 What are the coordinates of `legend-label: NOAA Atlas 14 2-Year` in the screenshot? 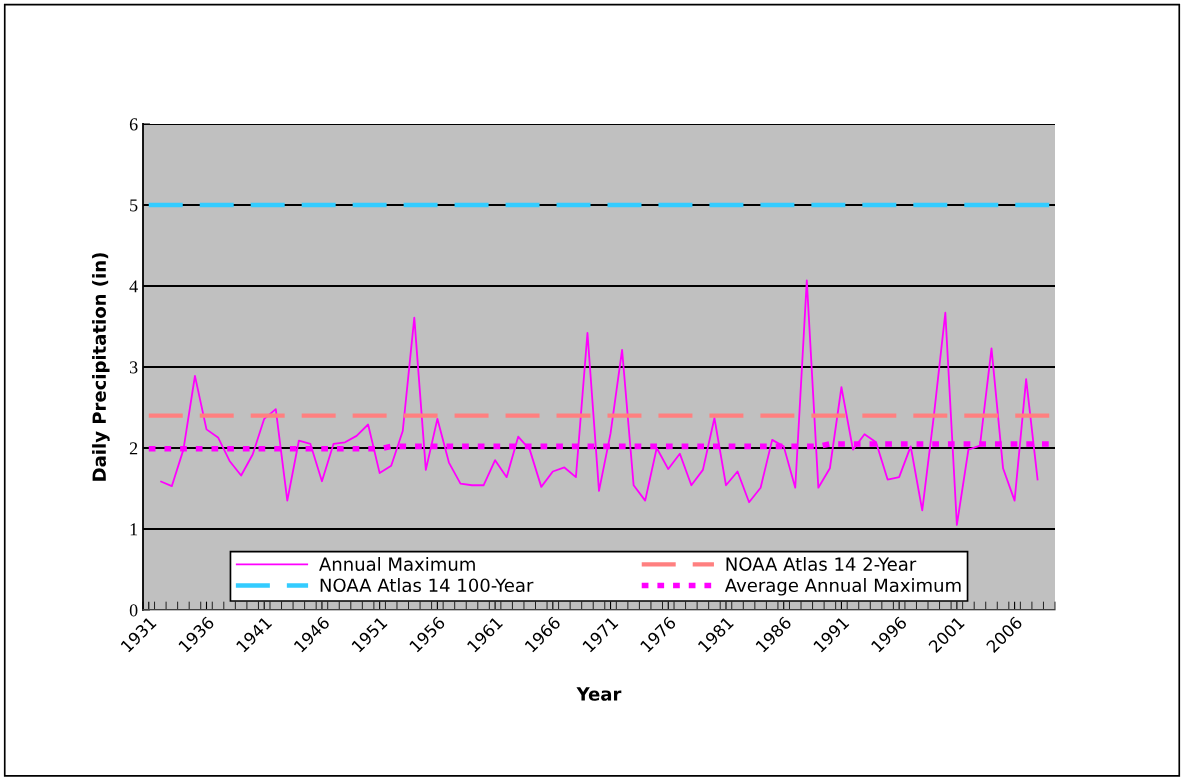 It's located at (821, 564).